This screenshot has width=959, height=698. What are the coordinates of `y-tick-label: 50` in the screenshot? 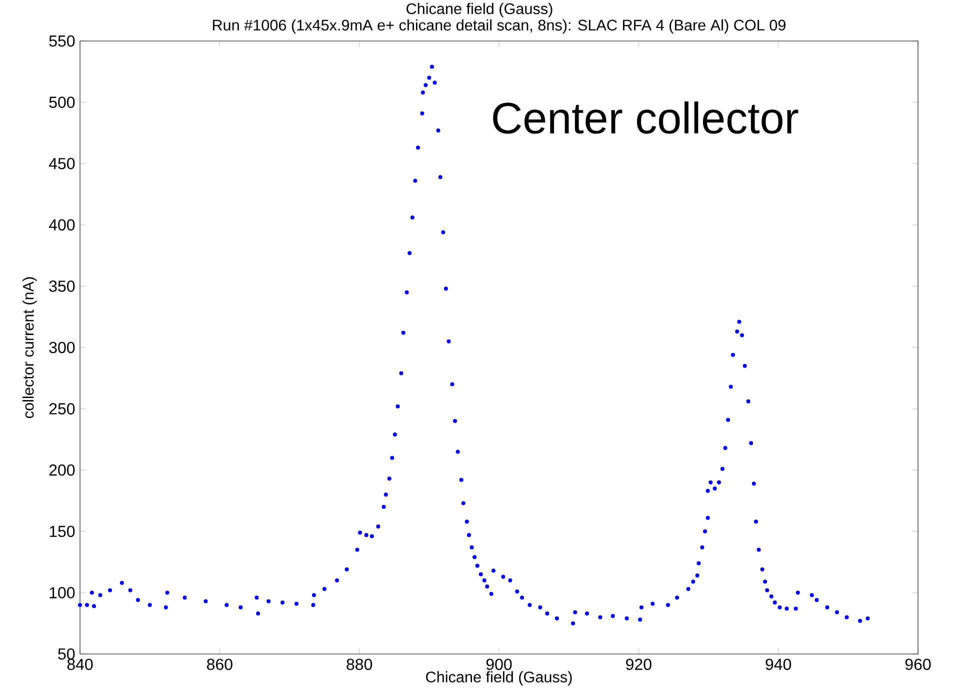 It's located at (66, 654).